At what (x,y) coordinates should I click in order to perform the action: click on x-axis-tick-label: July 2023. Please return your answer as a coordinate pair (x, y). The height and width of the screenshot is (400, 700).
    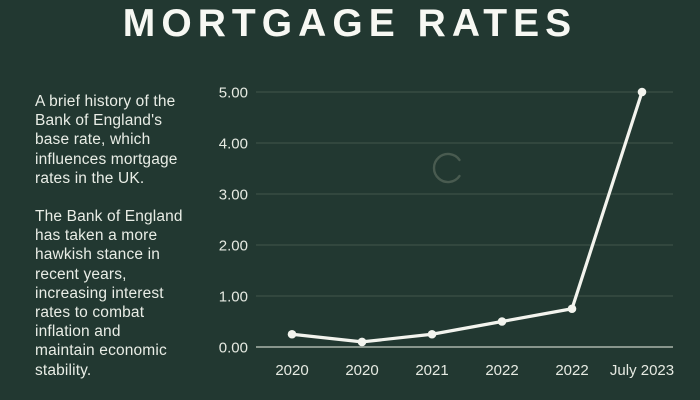
    Looking at the image, I should click on (642, 370).